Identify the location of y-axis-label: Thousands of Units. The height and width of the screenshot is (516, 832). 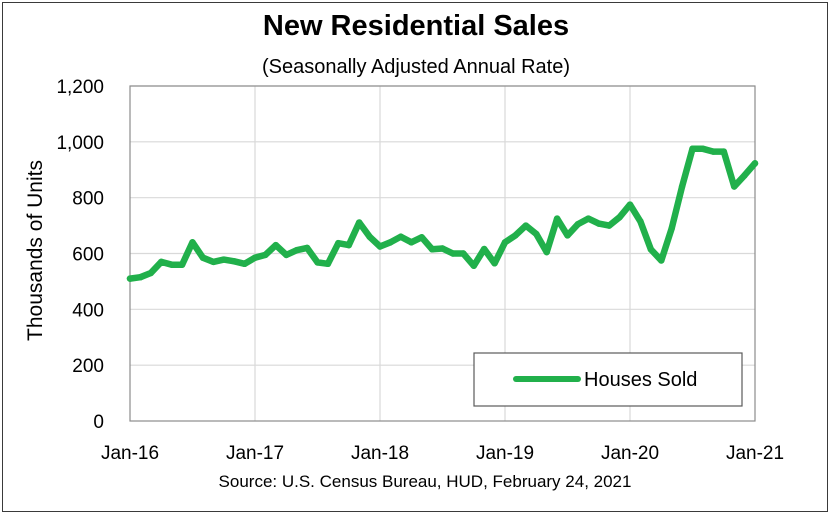
(35, 250).